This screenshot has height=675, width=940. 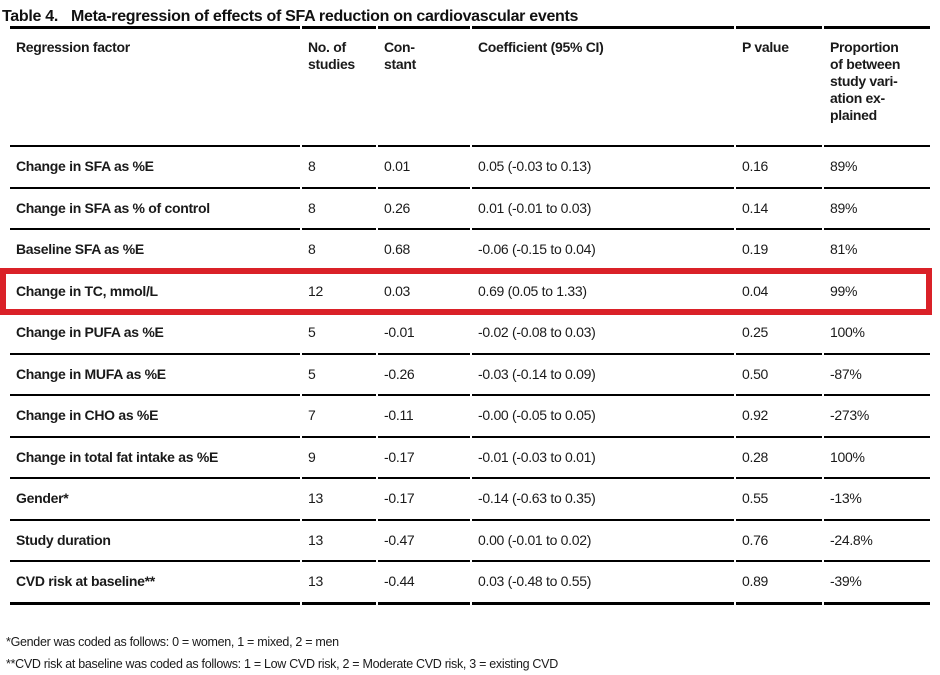 I want to click on cell-studies: 12, so click(x=339, y=292).